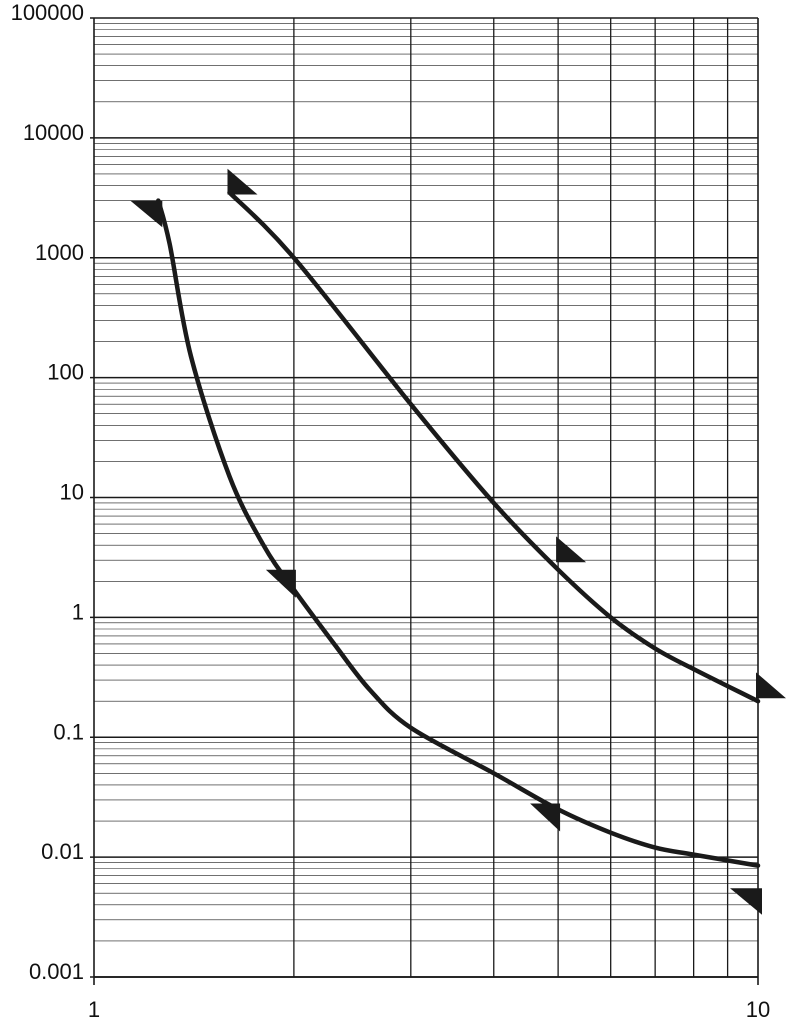 The height and width of the screenshot is (1021, 789). I want to click on x-tick-label: 1, so click(94, 1009).